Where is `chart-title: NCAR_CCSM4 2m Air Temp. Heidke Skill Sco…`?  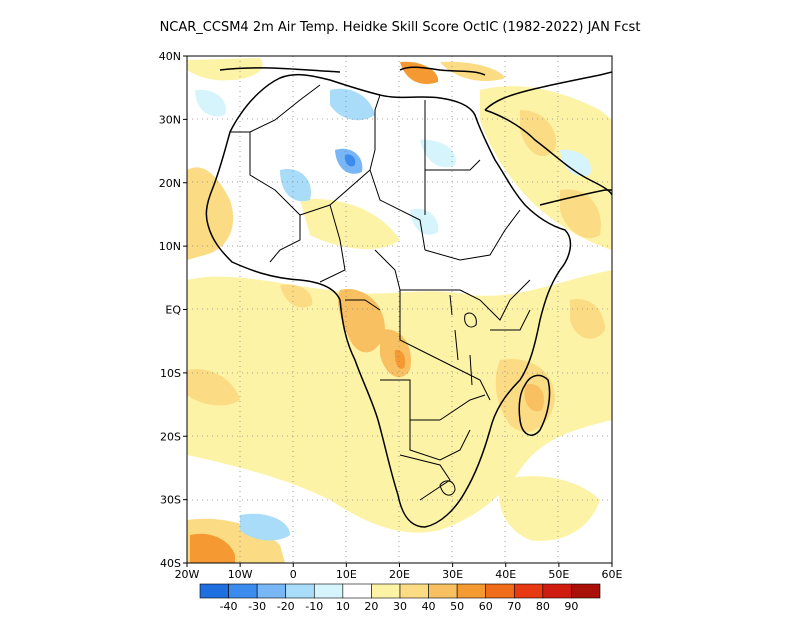
chart-title: NCAR_CCSM4 2m Air Temp. Heidke Skill Sco… is located at coordinates (400, 27).